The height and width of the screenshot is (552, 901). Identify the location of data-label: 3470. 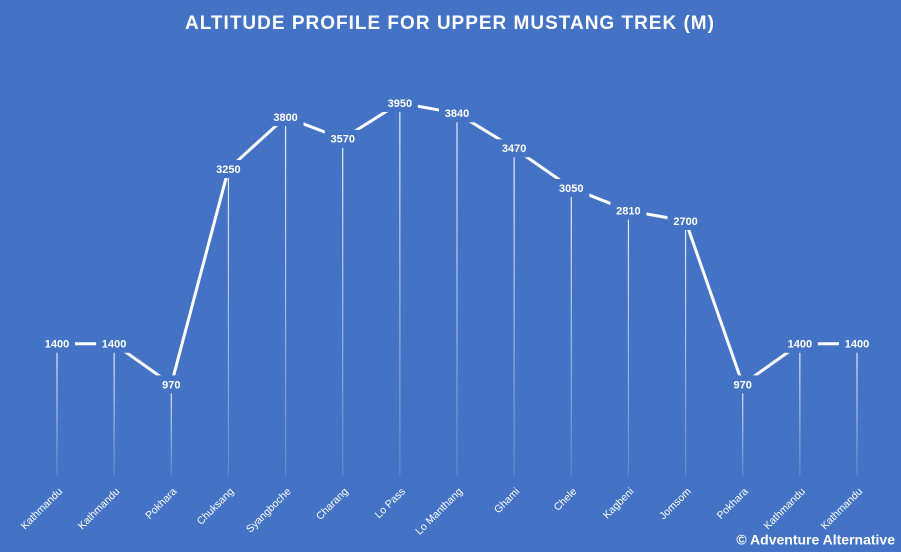
(514, 149).